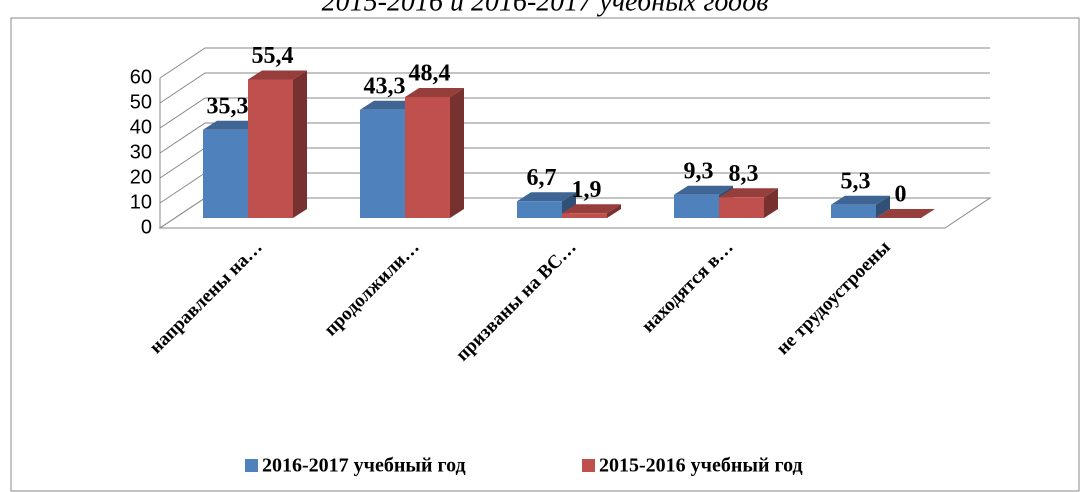 The image size is (1091, 492). I want to click on chart-title: 2015-2016 и 2016-2017 учебных годов, so click(545, 8).